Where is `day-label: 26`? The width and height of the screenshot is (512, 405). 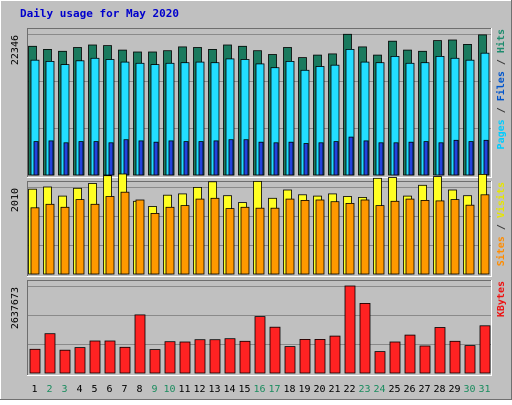
day-label: 26 is located at coordinates (409, 389).